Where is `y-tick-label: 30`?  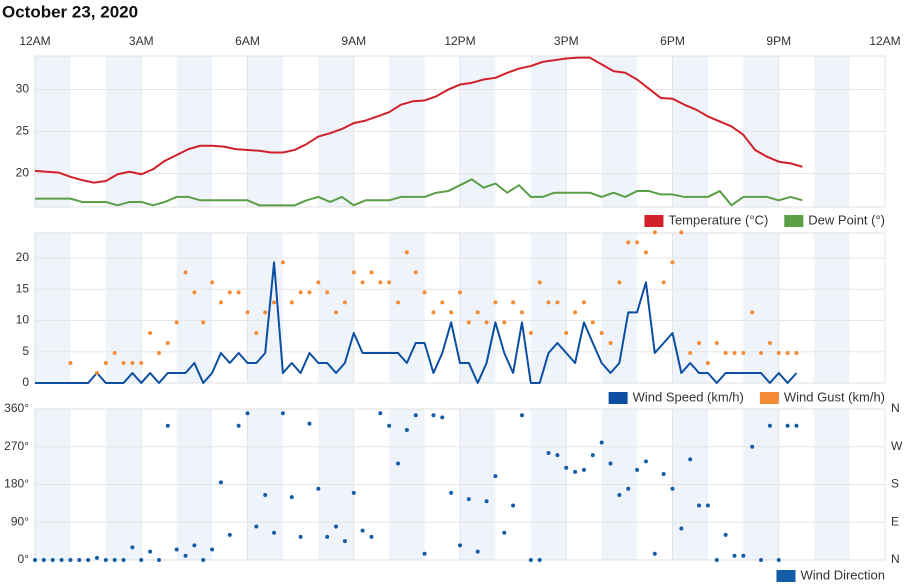
y-tick-label: 30 is located at coordinates (23, 89).